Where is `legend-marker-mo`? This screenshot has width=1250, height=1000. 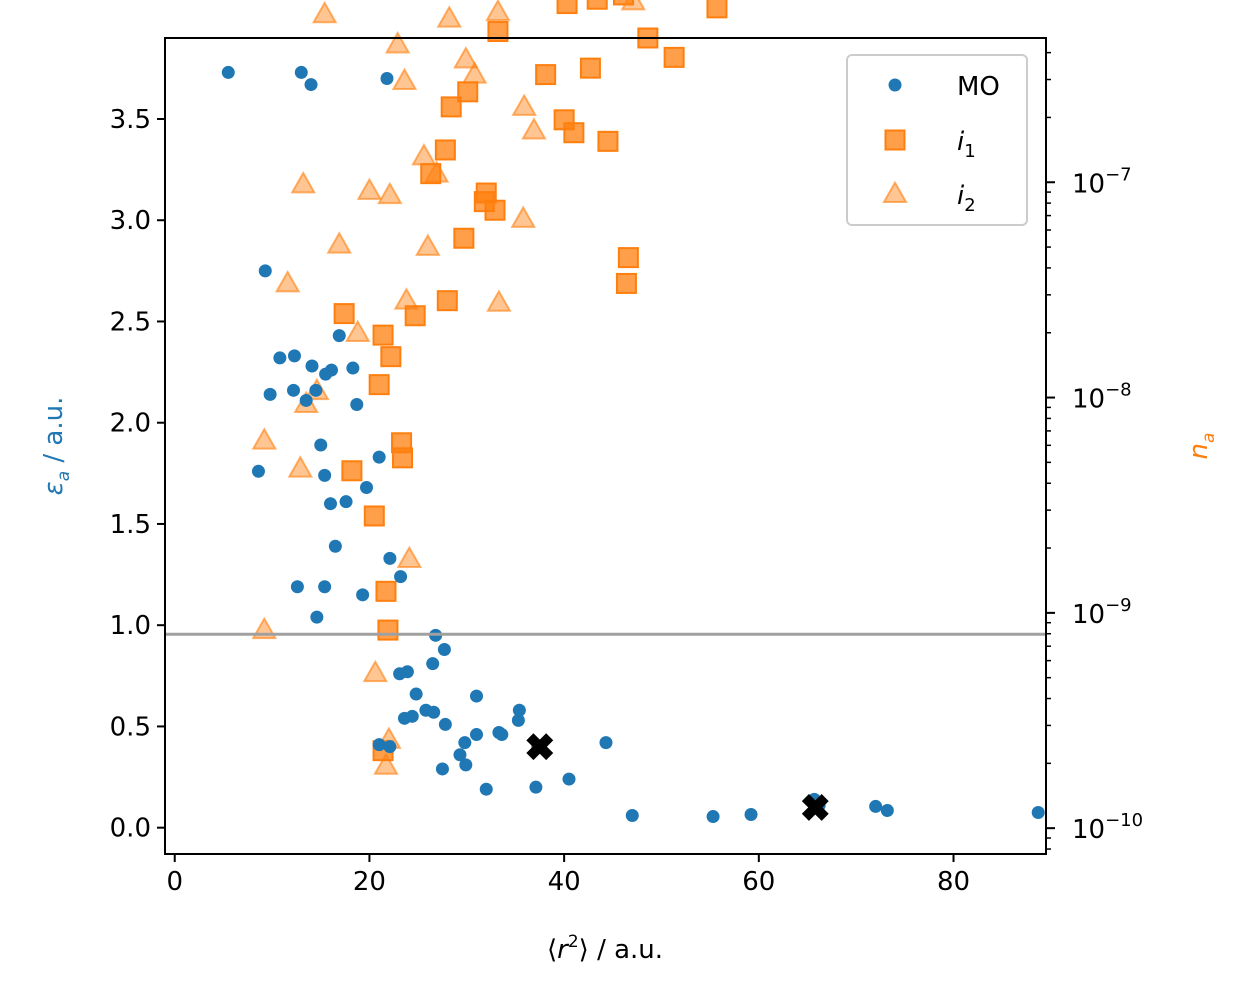
legend-marker-mo is located at coordinates (895, 85).